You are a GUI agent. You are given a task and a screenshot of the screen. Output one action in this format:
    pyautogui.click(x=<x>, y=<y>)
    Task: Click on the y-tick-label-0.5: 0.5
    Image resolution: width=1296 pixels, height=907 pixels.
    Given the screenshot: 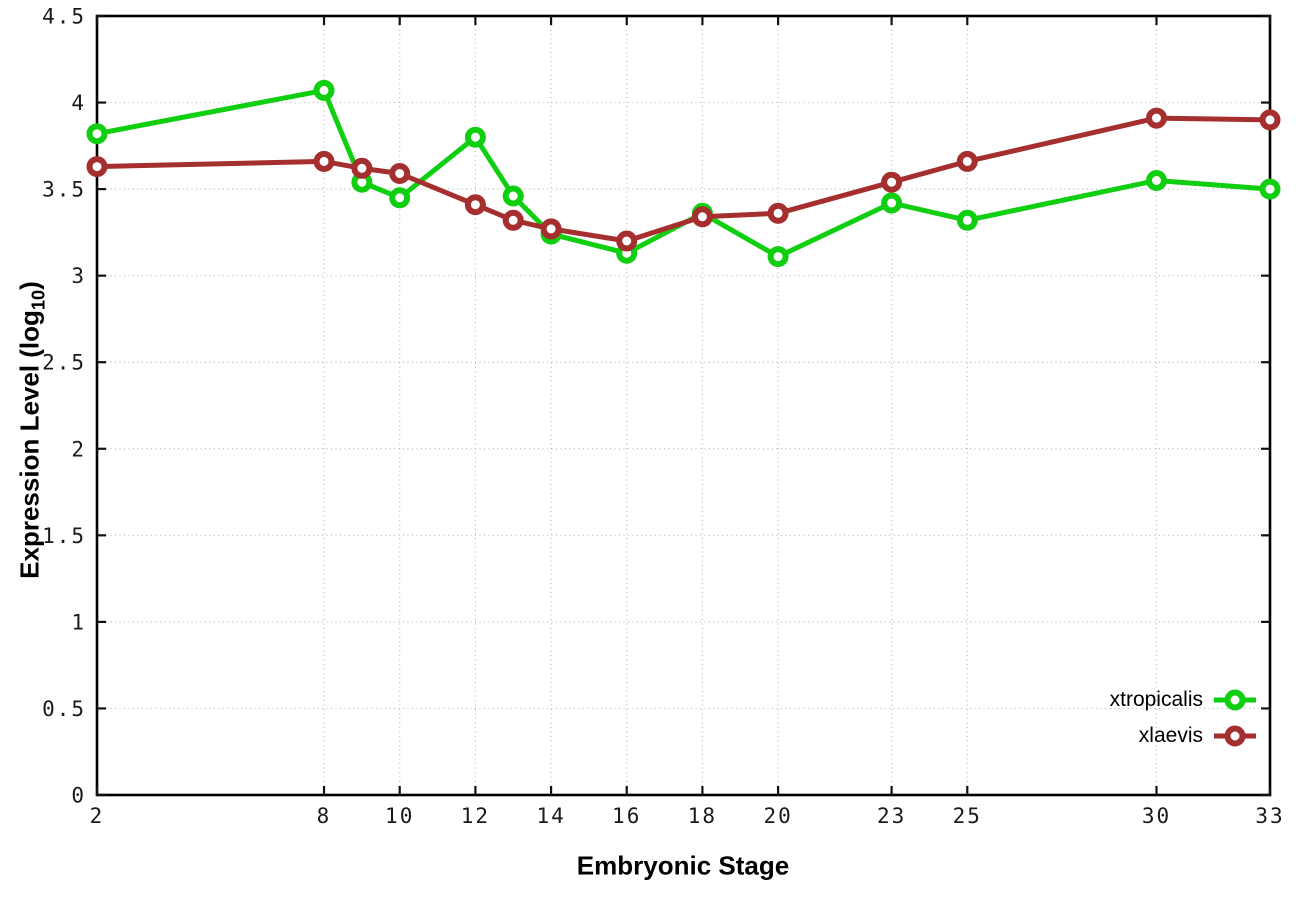 What is the action you would take?
    pyautogui.click(x=64, y=709)
    